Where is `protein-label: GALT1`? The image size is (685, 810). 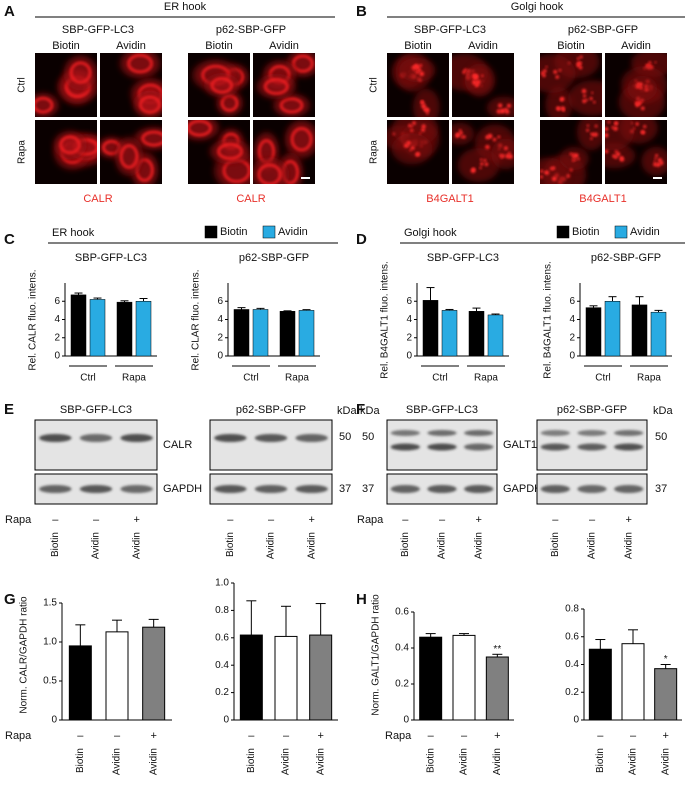 protein-label: GALT1 is located at coordinates (520, 445).